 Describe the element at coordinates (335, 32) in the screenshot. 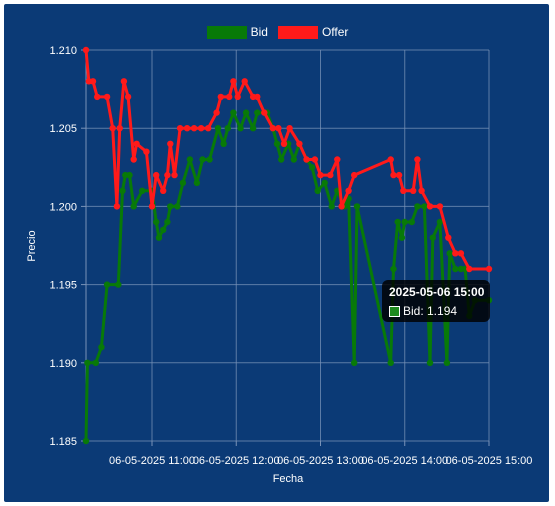

I see `legend-label-offer: Offer` at that location.